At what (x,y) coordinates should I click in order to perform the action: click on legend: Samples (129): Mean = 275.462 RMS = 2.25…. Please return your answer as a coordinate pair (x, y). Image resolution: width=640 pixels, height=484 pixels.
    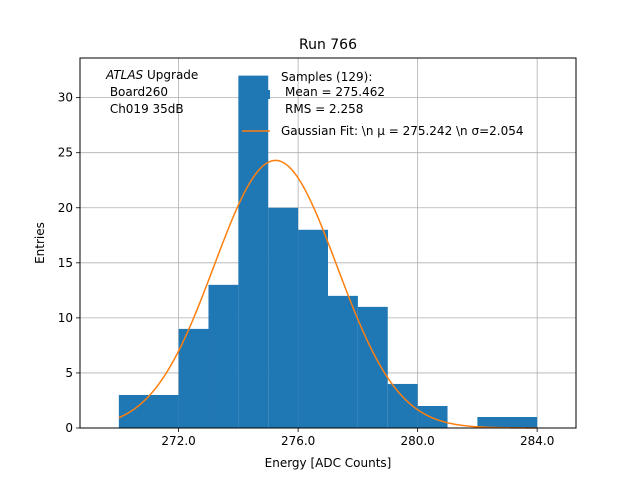
    Looking at the image, I should click on (383, 104).